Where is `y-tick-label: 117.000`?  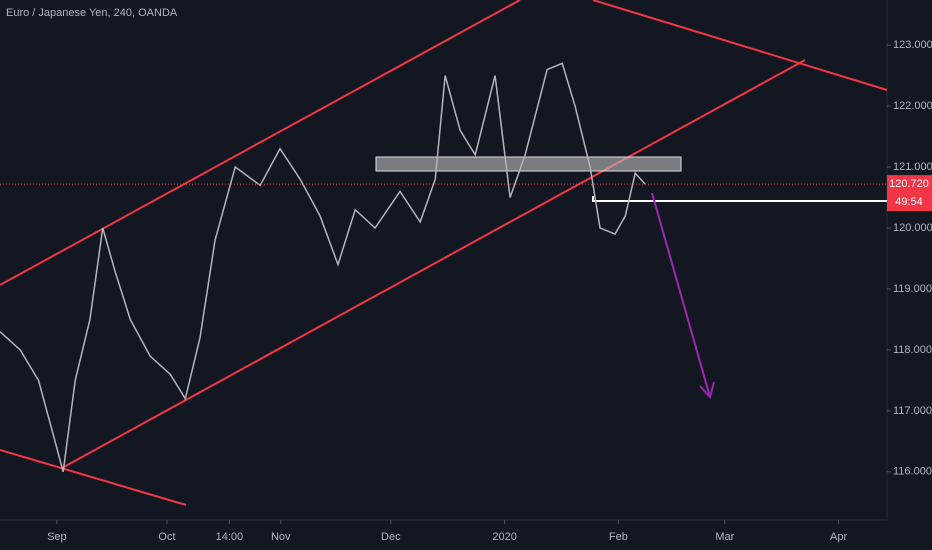
y-tick-label: 117.000 is located at coordinates (912, 411).